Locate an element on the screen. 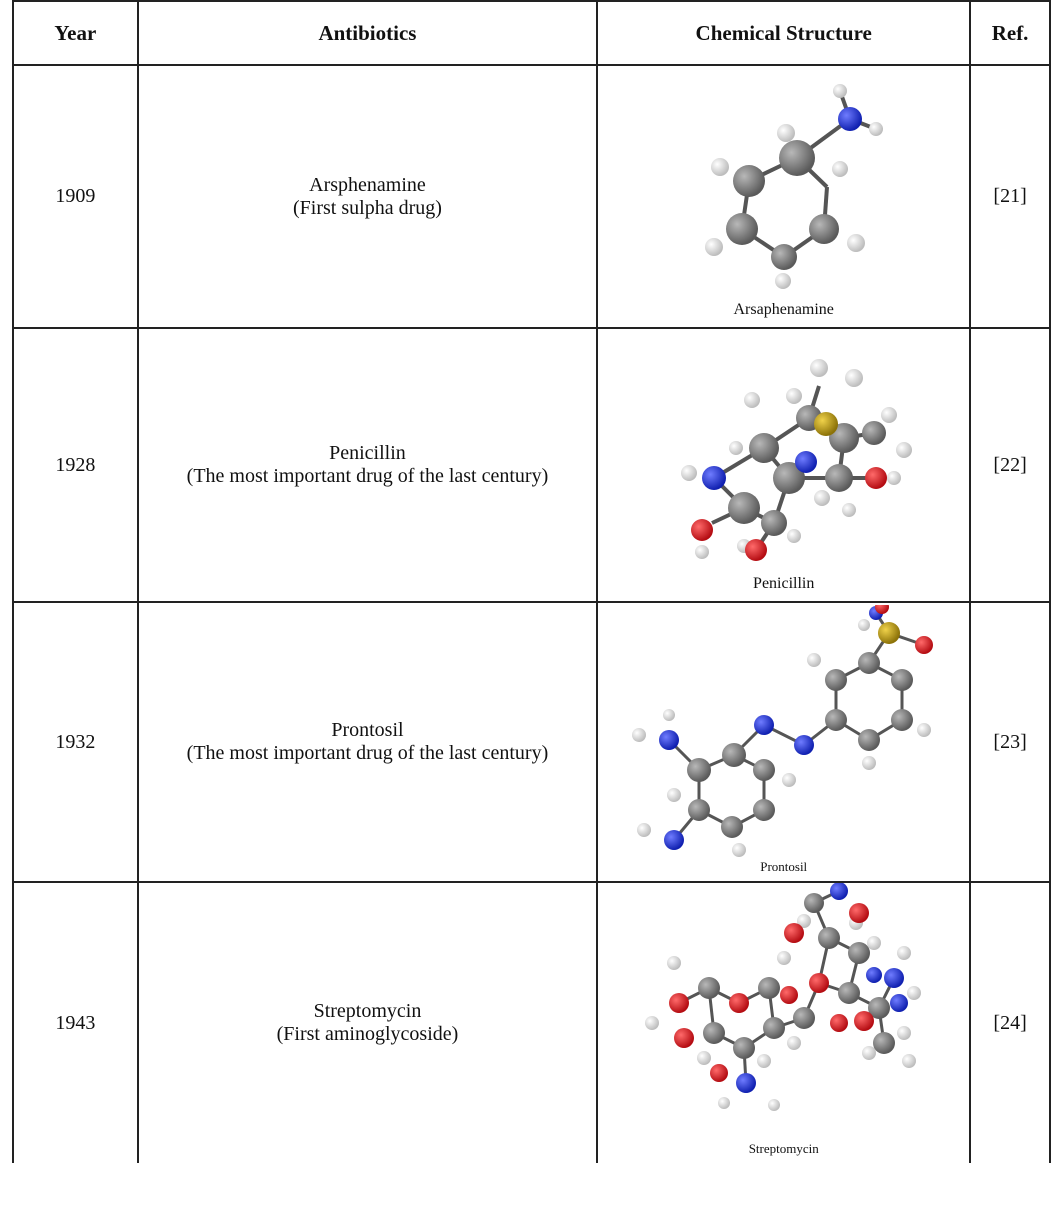 This screenshot has height=1218, width=1051. structure-caption: Prontosil is located at coordinates (784, 867).